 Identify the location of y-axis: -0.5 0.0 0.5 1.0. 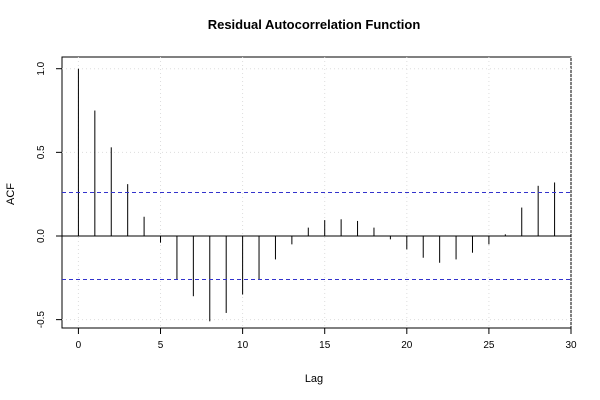
(49, 194).